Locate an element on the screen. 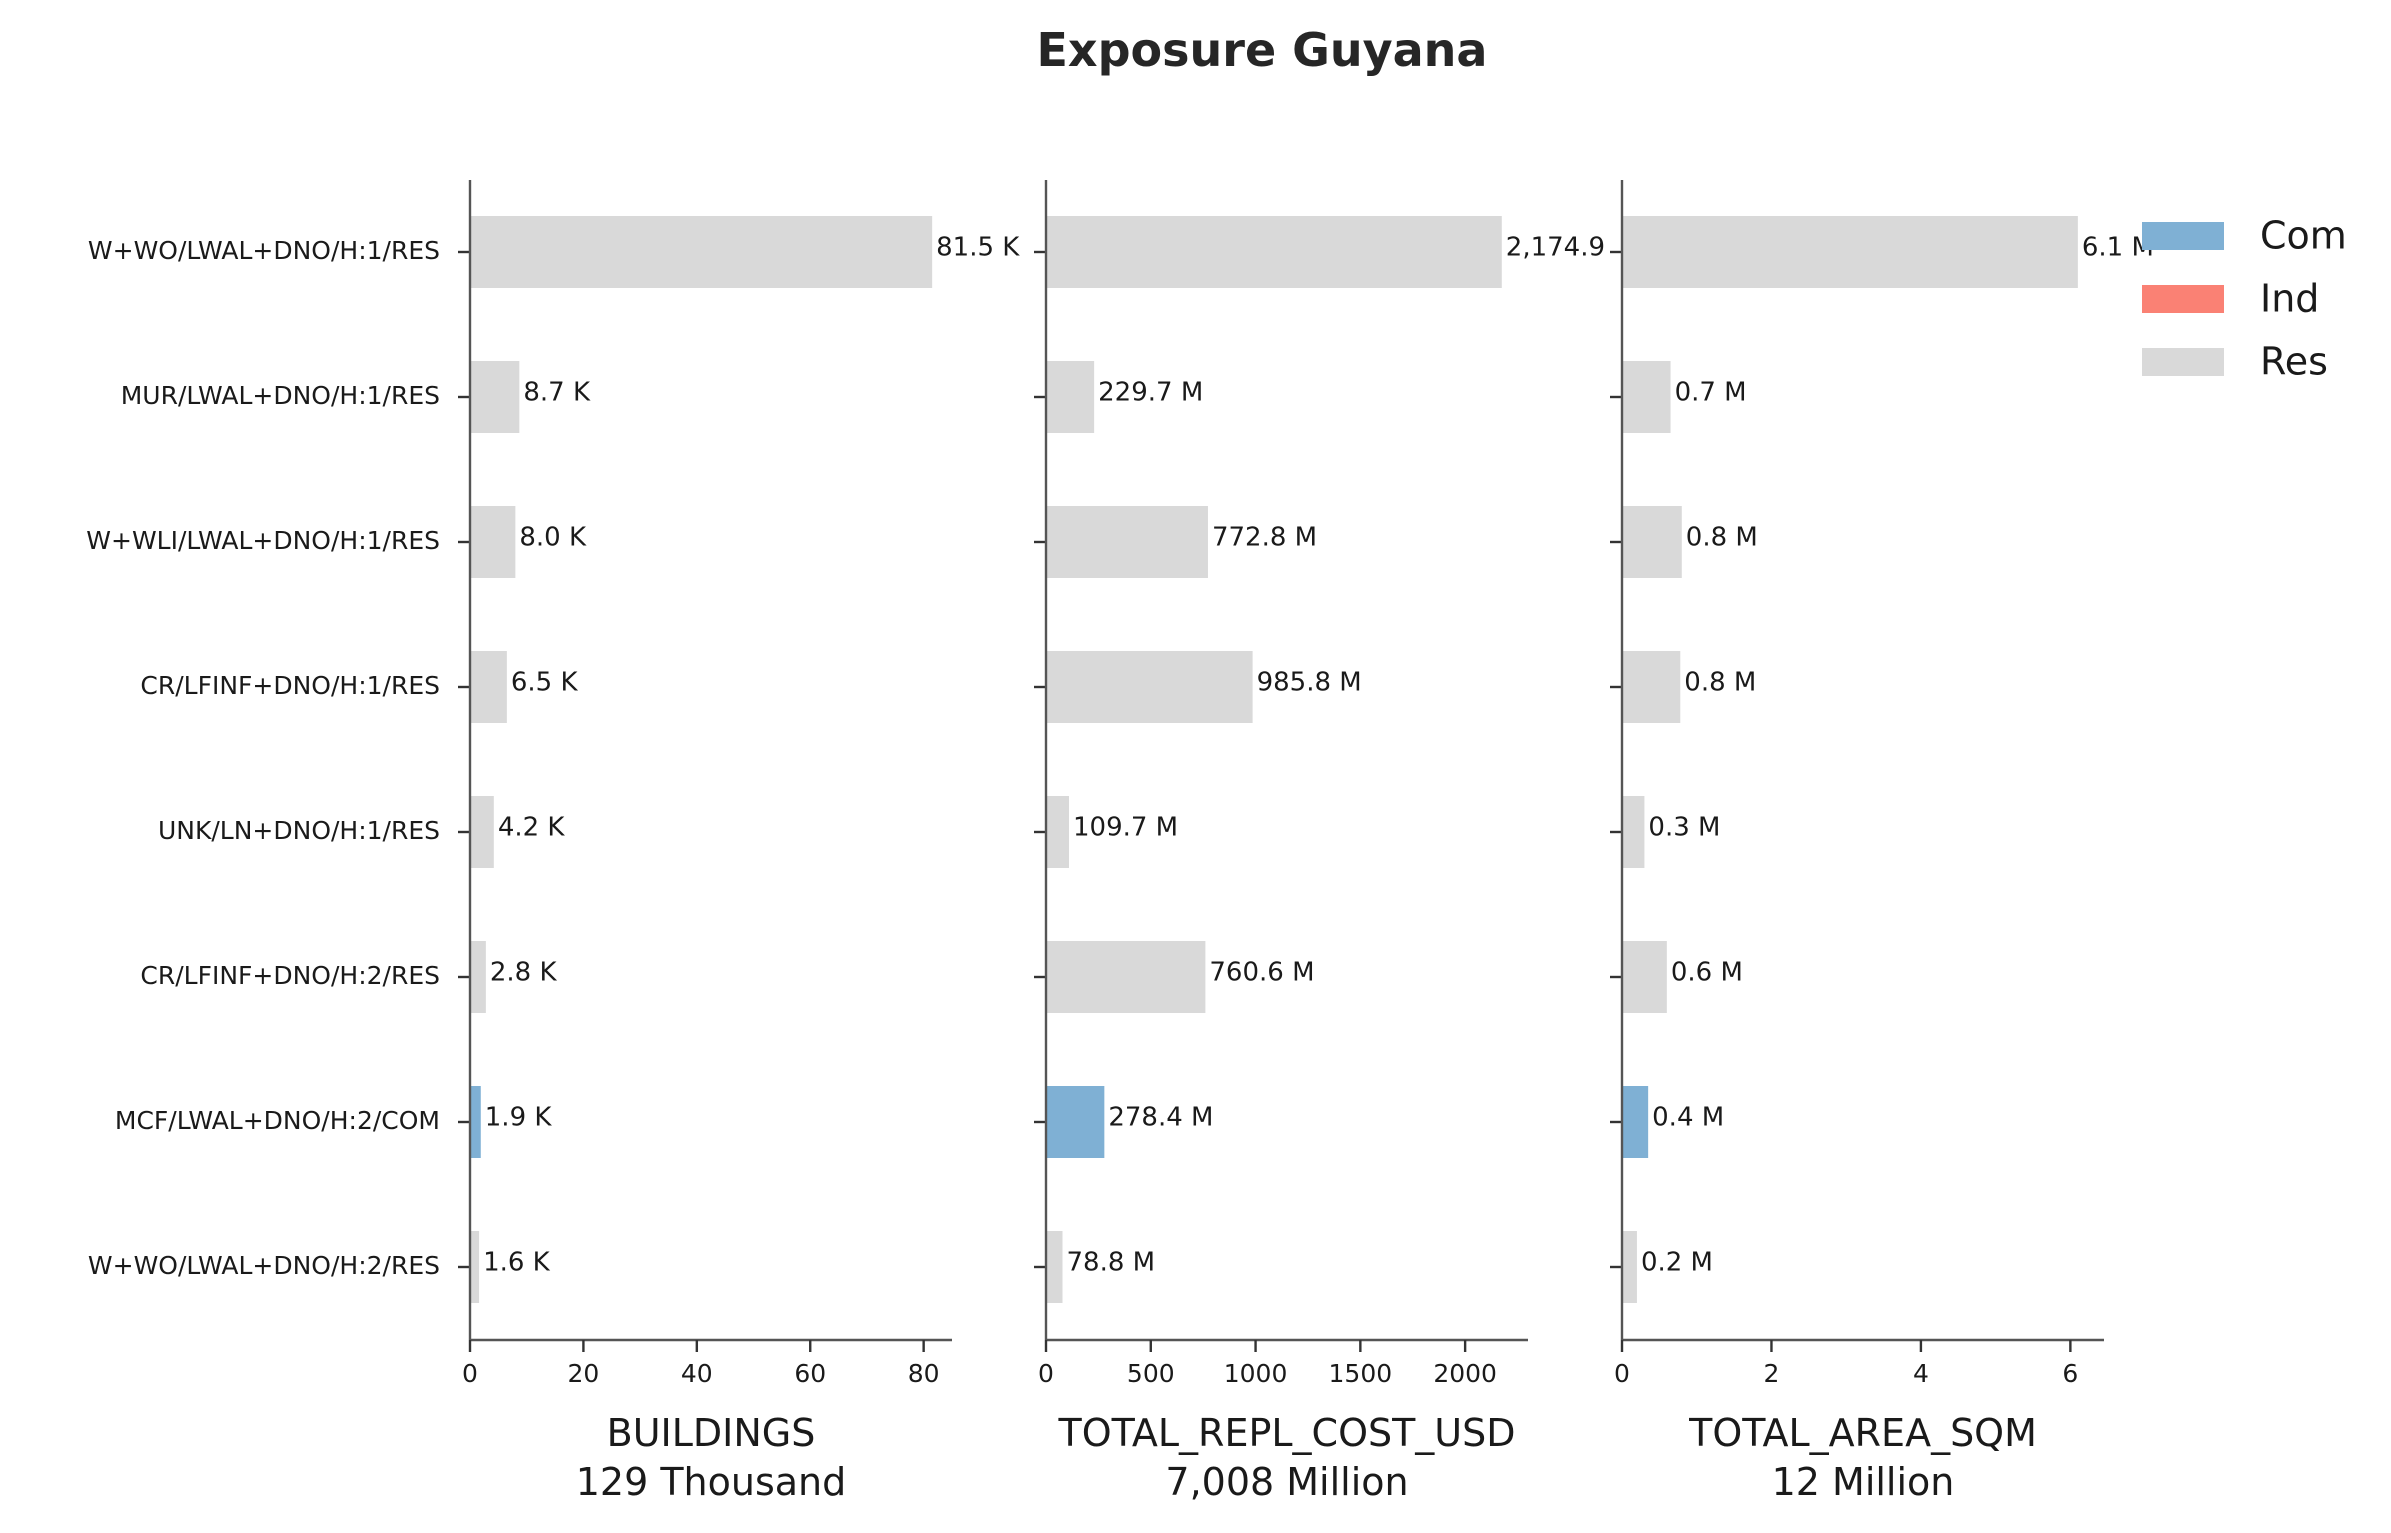 Image resolution: width=2391 pixels, height=1533 pixels. data-label: 278.4 M is located at coordinates (1160, 1118).